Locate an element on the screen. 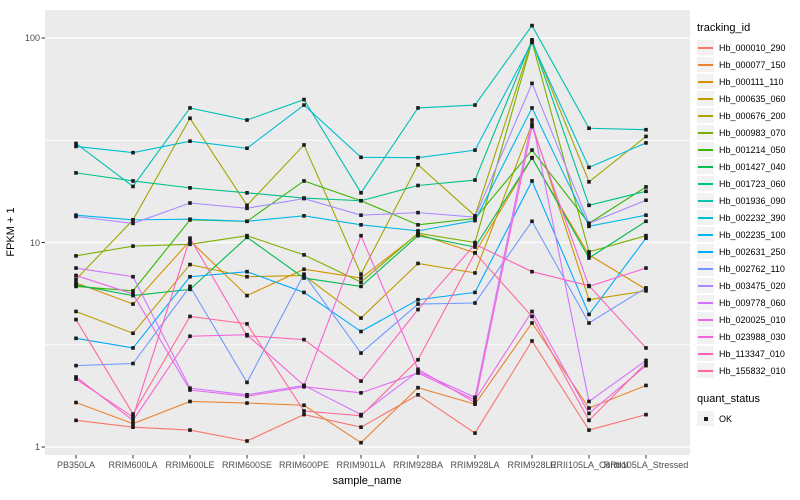 The image size is (800, 500). legend-item-label: Hb_002762_110 is located at coordinates (752, 268).